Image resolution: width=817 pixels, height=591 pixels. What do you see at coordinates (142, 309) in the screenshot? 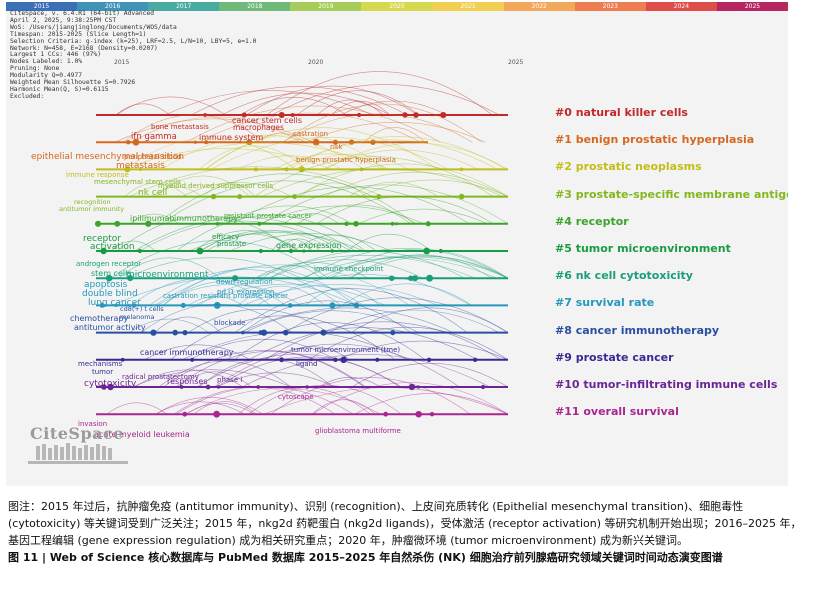
I see `keyword-label: cd8(+) t cells` at bounding box center [142, 309].